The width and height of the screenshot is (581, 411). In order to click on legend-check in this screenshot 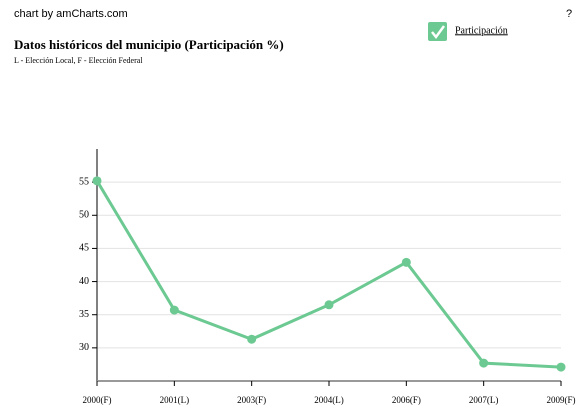, I will do `click(438, 32)`.